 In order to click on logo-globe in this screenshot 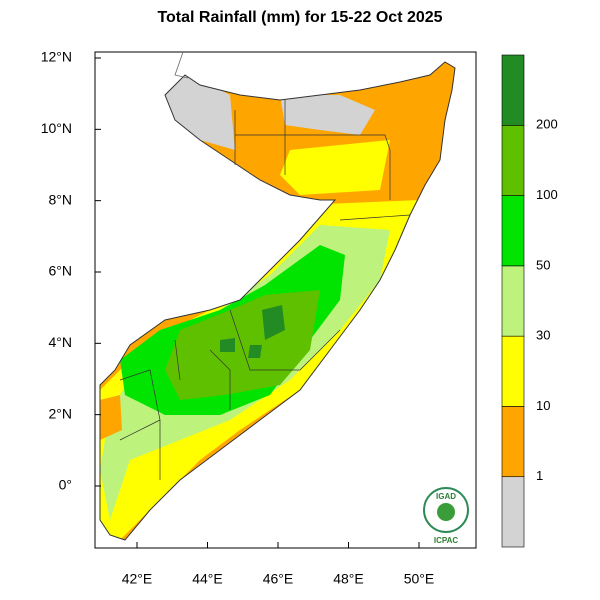, I will do `click(446, 512)`.